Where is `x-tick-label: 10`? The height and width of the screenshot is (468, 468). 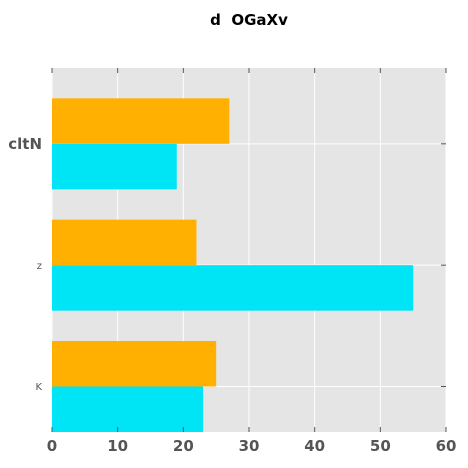
x-tick-label: 10 is located at coordinates (117, 446).